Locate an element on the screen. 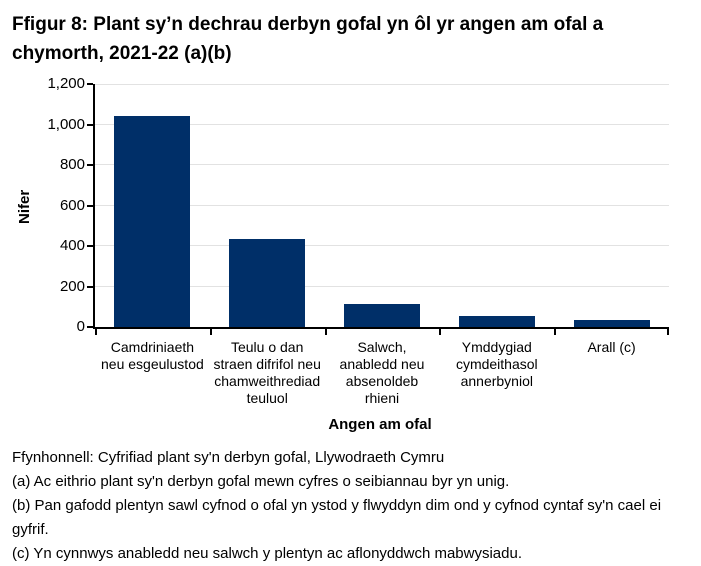 The width and height of the screenshot is (701, 566). y-tick-label: 600 is located at coordinates (72, 205).